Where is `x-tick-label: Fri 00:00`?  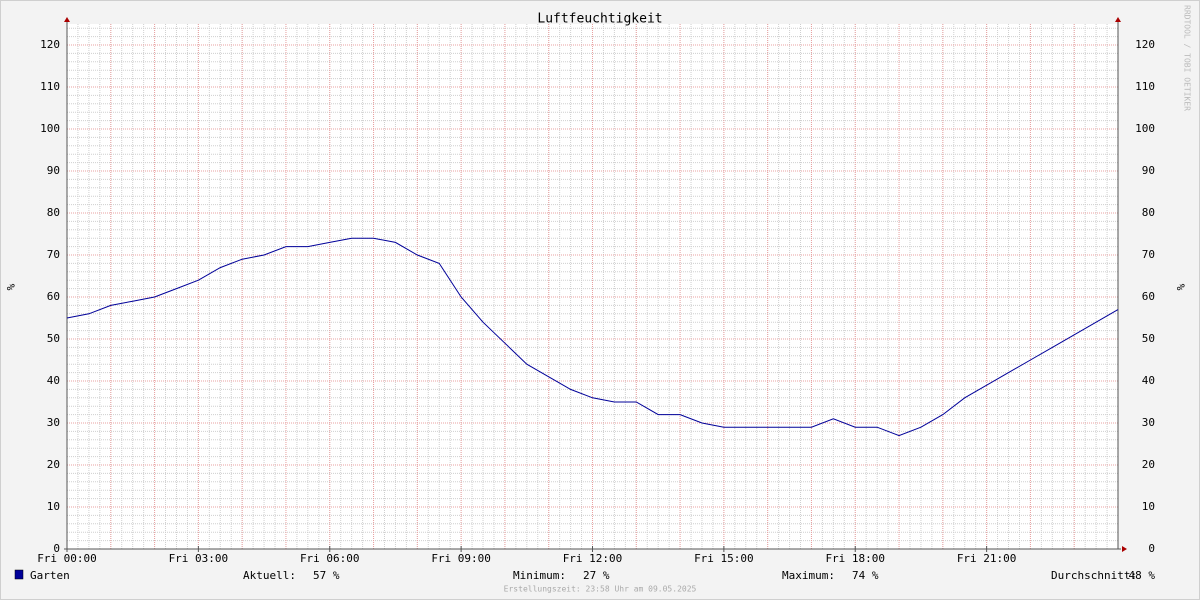
x-tick-label: Fri 00:00 is located at coordinates (67, 558).